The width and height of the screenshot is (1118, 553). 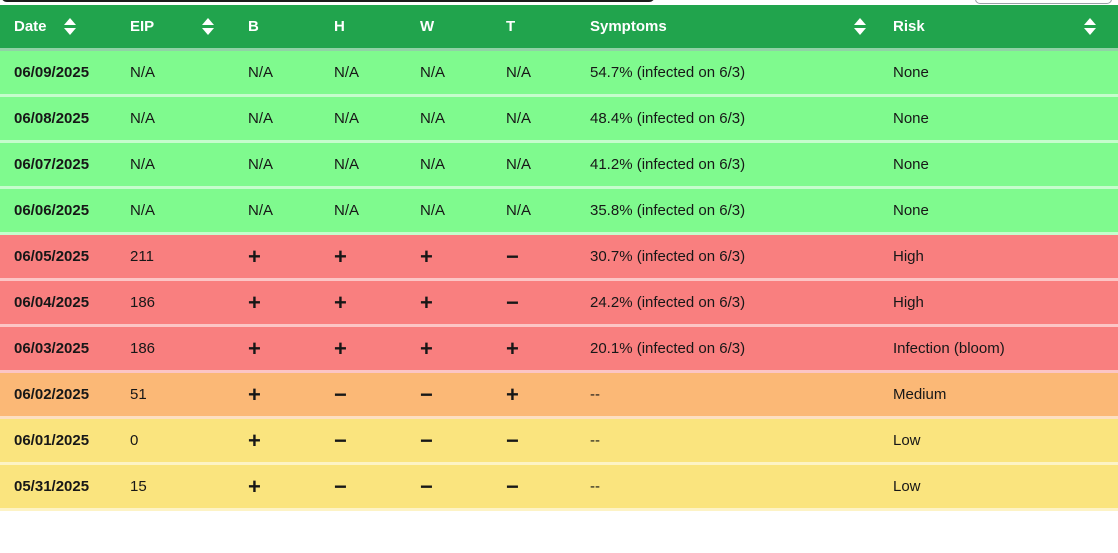 What do you see at coordinates (58, 396) in the screenshot?
I see `date-cell: 06/02/2025` at bounding box center [58, 396].